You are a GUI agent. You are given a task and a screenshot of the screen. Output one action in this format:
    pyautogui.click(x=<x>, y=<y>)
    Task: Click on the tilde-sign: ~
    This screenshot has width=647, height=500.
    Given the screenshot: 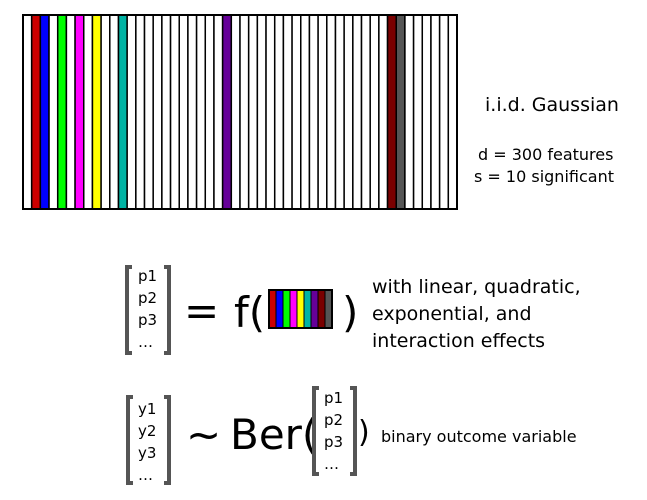 What is the action you would take?
    pyautogui.click(x=204, y=434)
    